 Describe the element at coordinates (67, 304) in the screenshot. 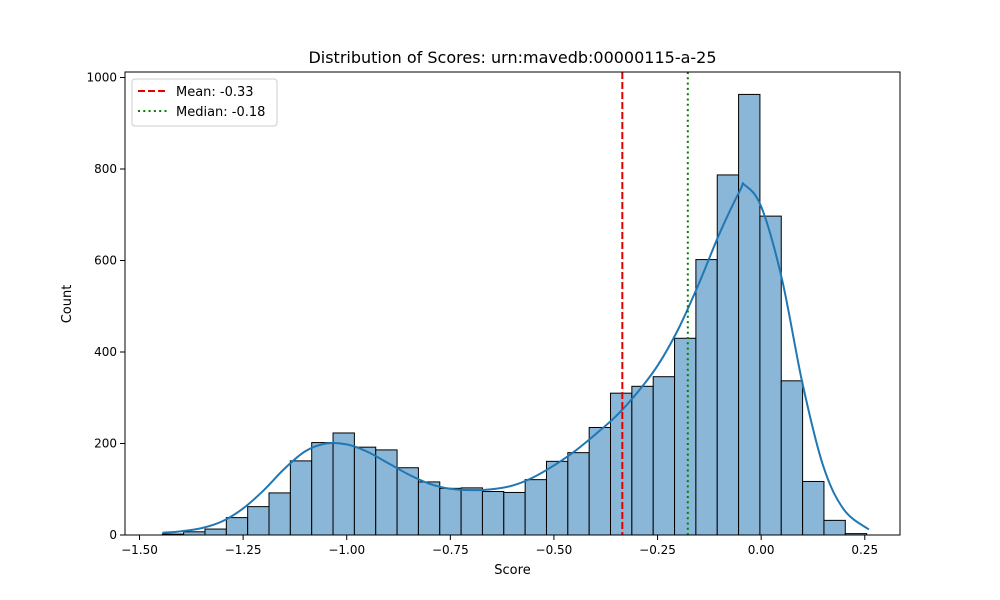

I see `y-axis-label: Count` at that location.